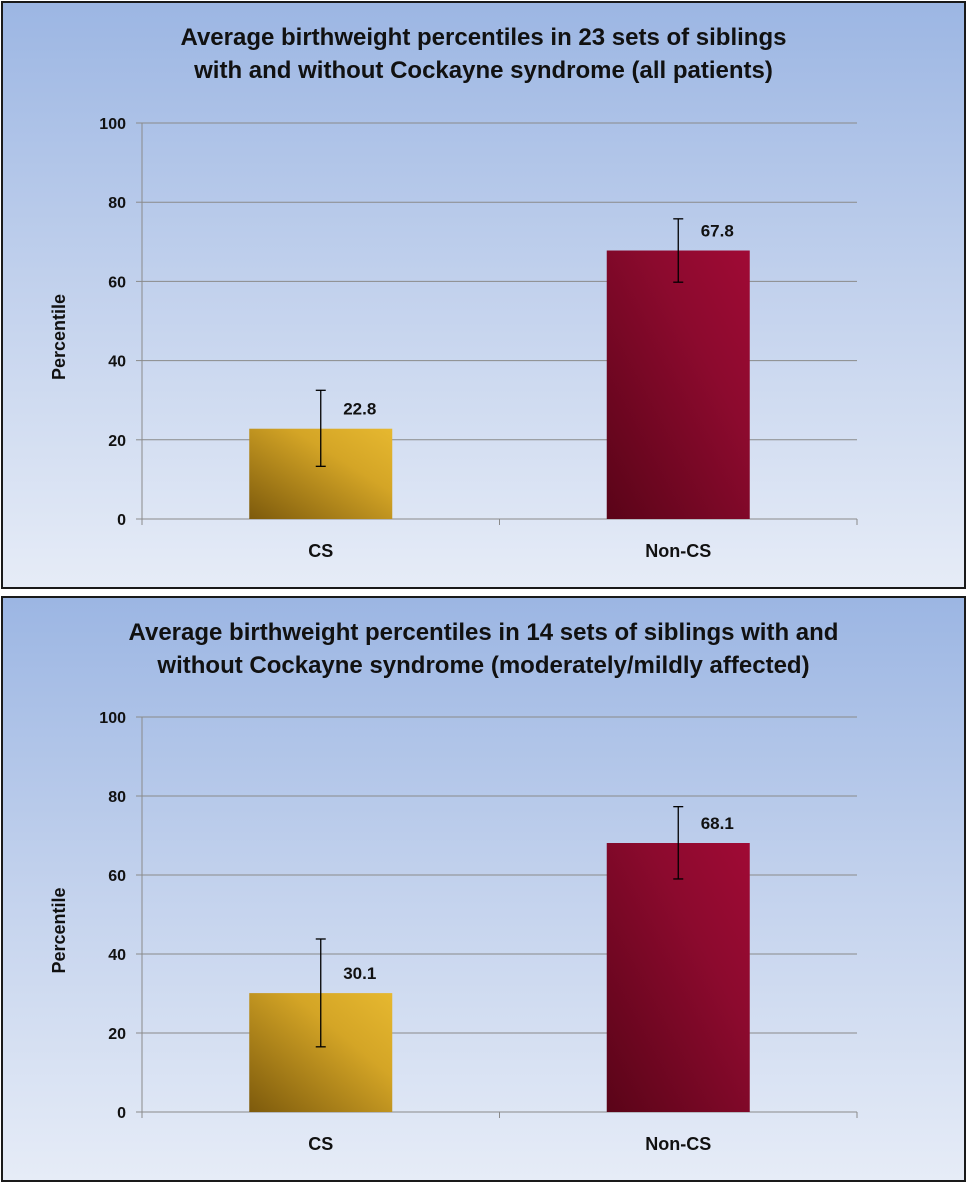 The width and height of the screenshot is (969, 1184). I want to click on data-label: 22.8, so click(359, 409).